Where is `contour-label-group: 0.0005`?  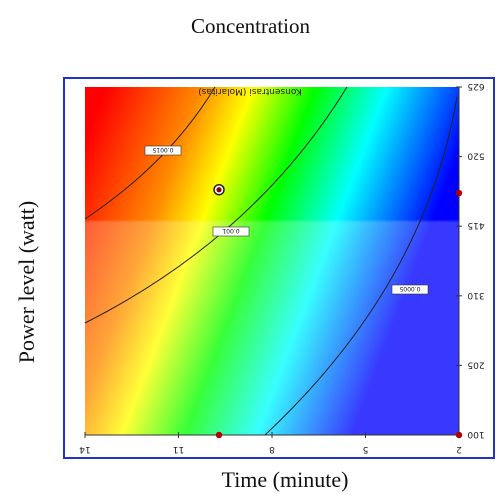
contour-label-group: 0.0005 is located at coordinates (410, 289).